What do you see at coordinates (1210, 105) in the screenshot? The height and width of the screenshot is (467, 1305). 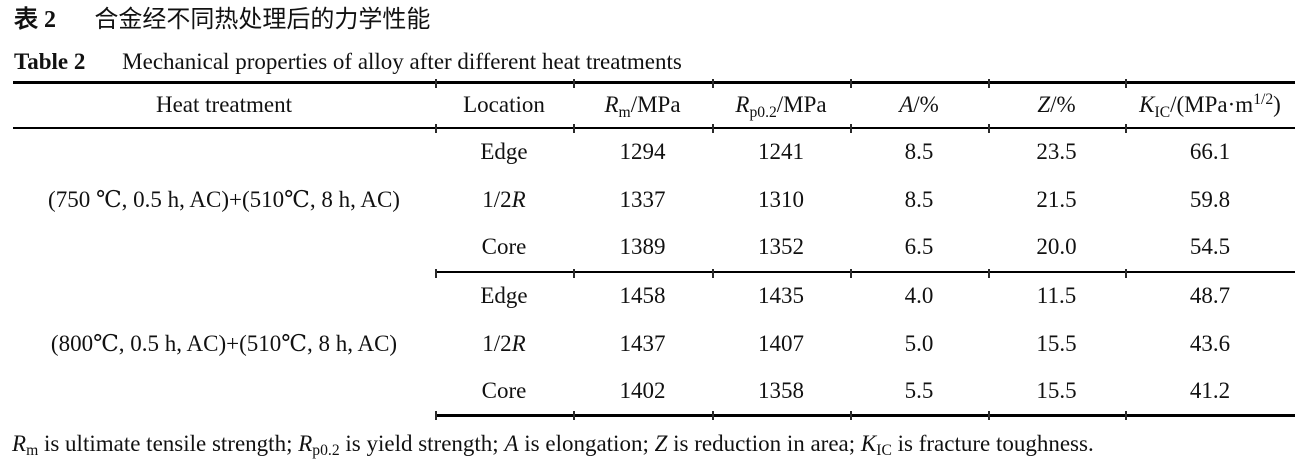 I see `col-header-kic: KIC/(MPa·m1/2)` at bounding box center [1210, 105].